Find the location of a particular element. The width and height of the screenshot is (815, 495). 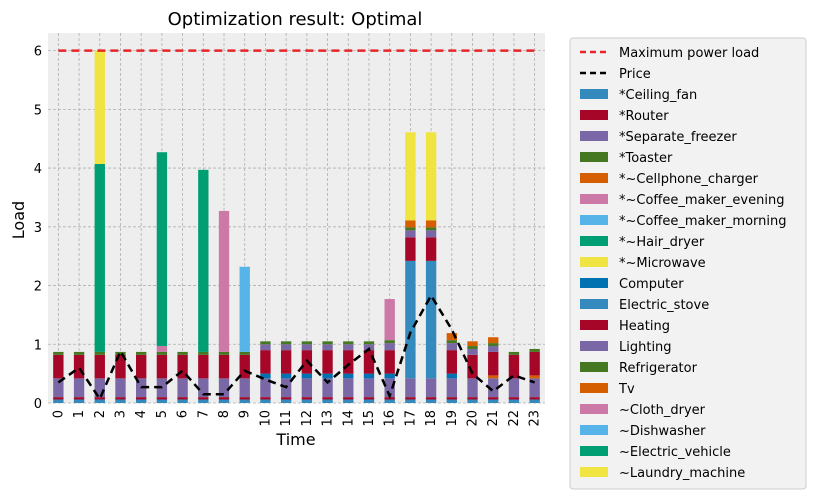

y-axis-label: Load is located at coordinates (18, 220).